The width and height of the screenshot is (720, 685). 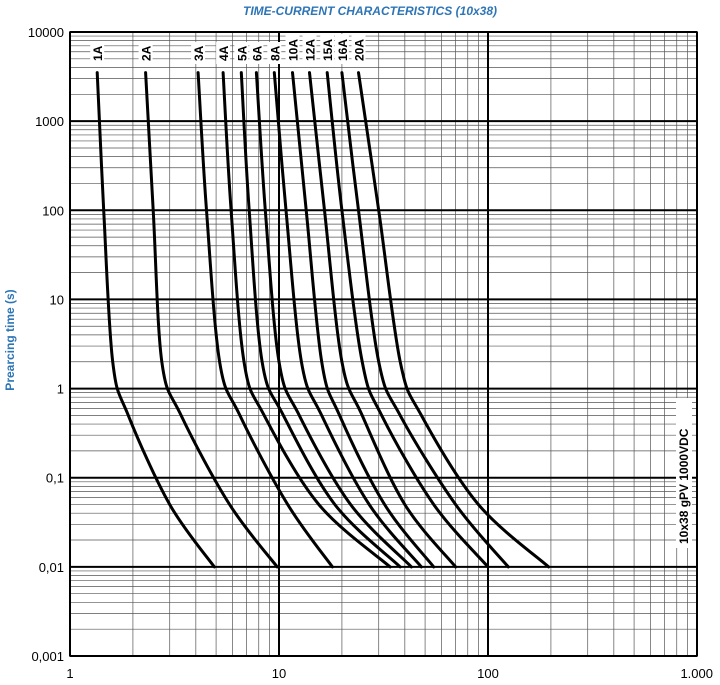 What do you see at coordinates (47, 656) in the screenshot?
I see `y-tick-label: 0,001` at bounding box center [47, 656].